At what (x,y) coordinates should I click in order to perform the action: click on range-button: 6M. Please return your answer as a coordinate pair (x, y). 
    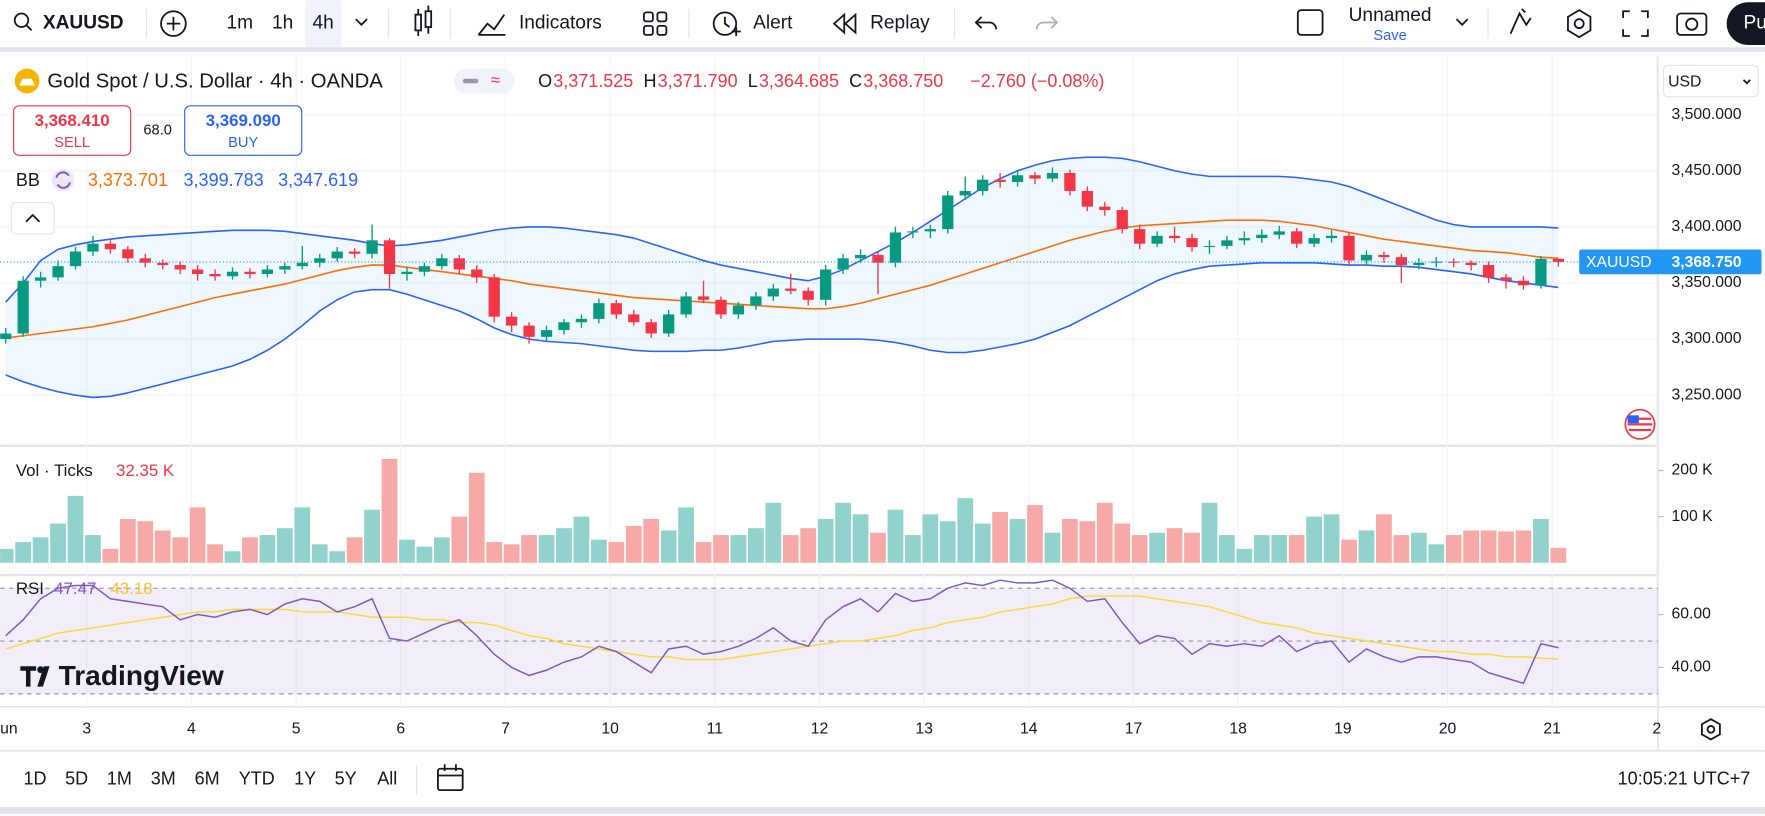
    Looking at the image, I should click on (207, 779).